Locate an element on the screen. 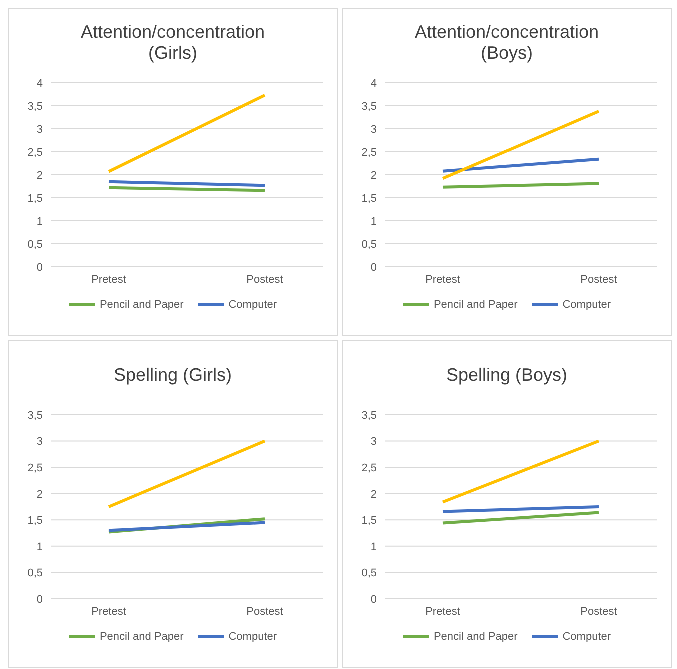  chart-title: Spelling (Girls) is located at coordinates (173, 375).